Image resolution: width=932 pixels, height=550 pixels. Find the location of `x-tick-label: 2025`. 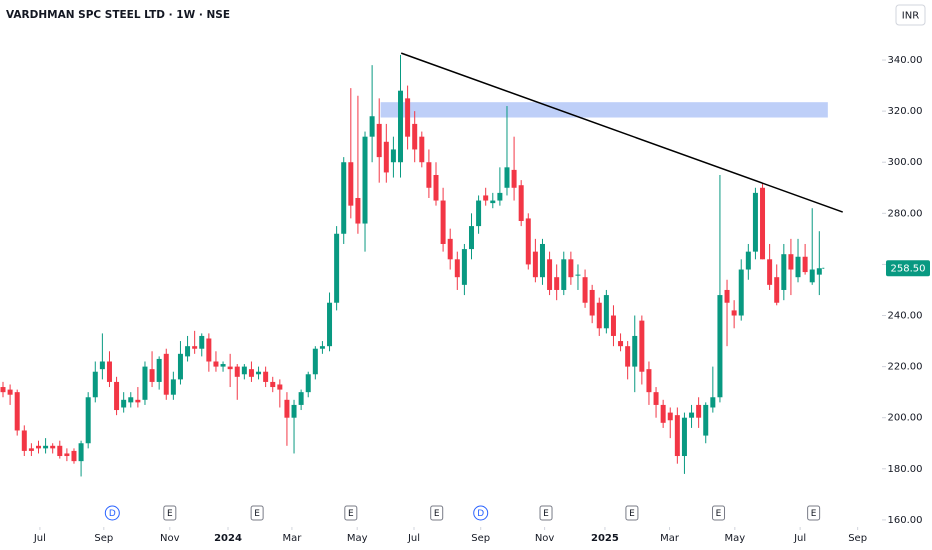

x-tick-label: 2025 is located at coordinates (605, 538).